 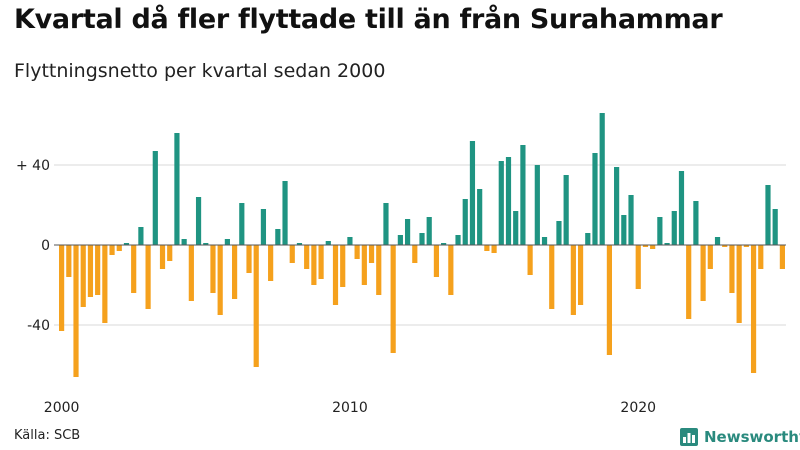 What do you see at coordinates (752, 437) in the screenshot?
I see `brand-name: Newsworthy` at bounding box center [752, 437].